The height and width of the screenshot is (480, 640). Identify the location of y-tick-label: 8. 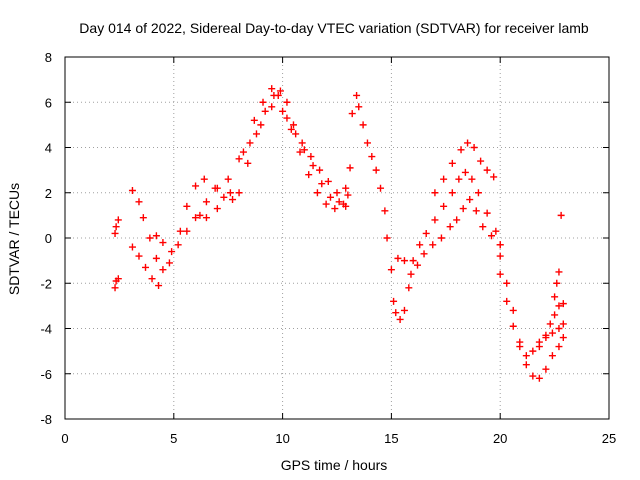
(48, 57).